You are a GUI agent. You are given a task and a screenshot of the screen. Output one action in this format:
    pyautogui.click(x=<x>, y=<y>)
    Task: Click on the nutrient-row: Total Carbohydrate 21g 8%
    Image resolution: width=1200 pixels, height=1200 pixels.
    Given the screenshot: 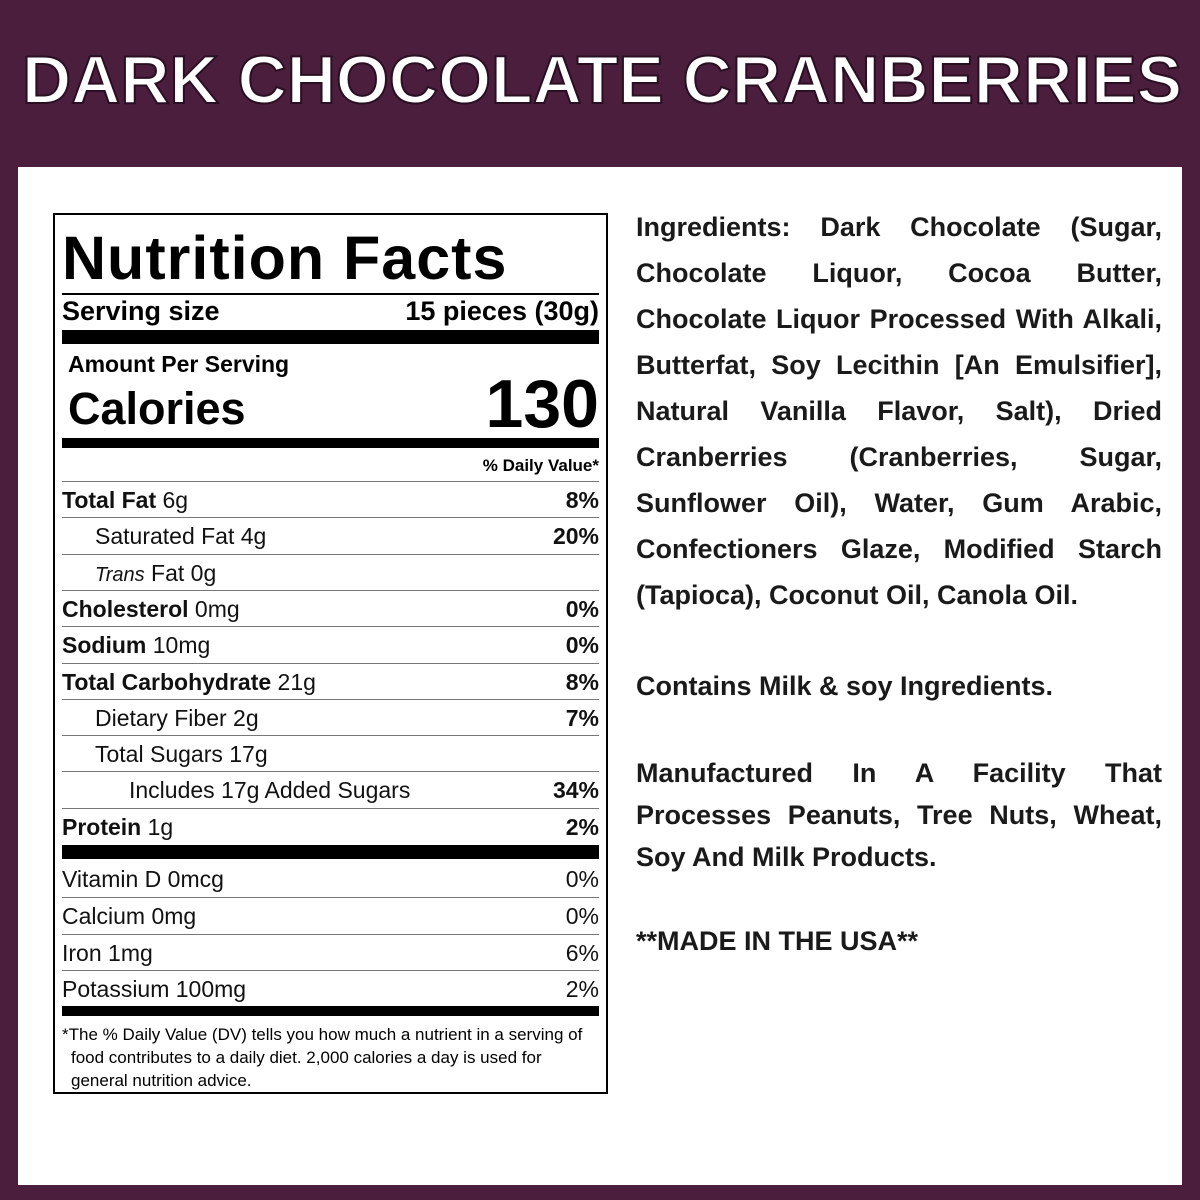 What is the action you would take?
    pyautogui.click(x=330, y=681)
    